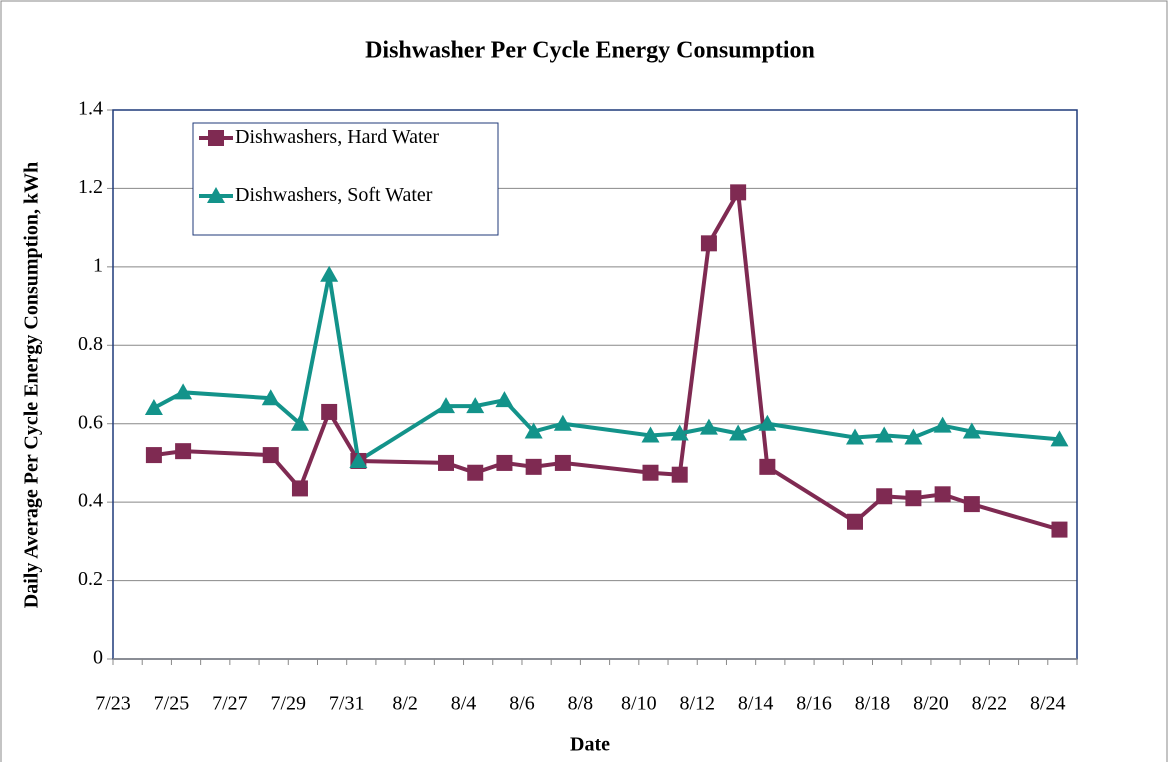 This screenshot has width=1168, height=762. Describe the element at coordinates (90, 501) in the screenshot. I see `y-tick-label: 0.4` at that location.